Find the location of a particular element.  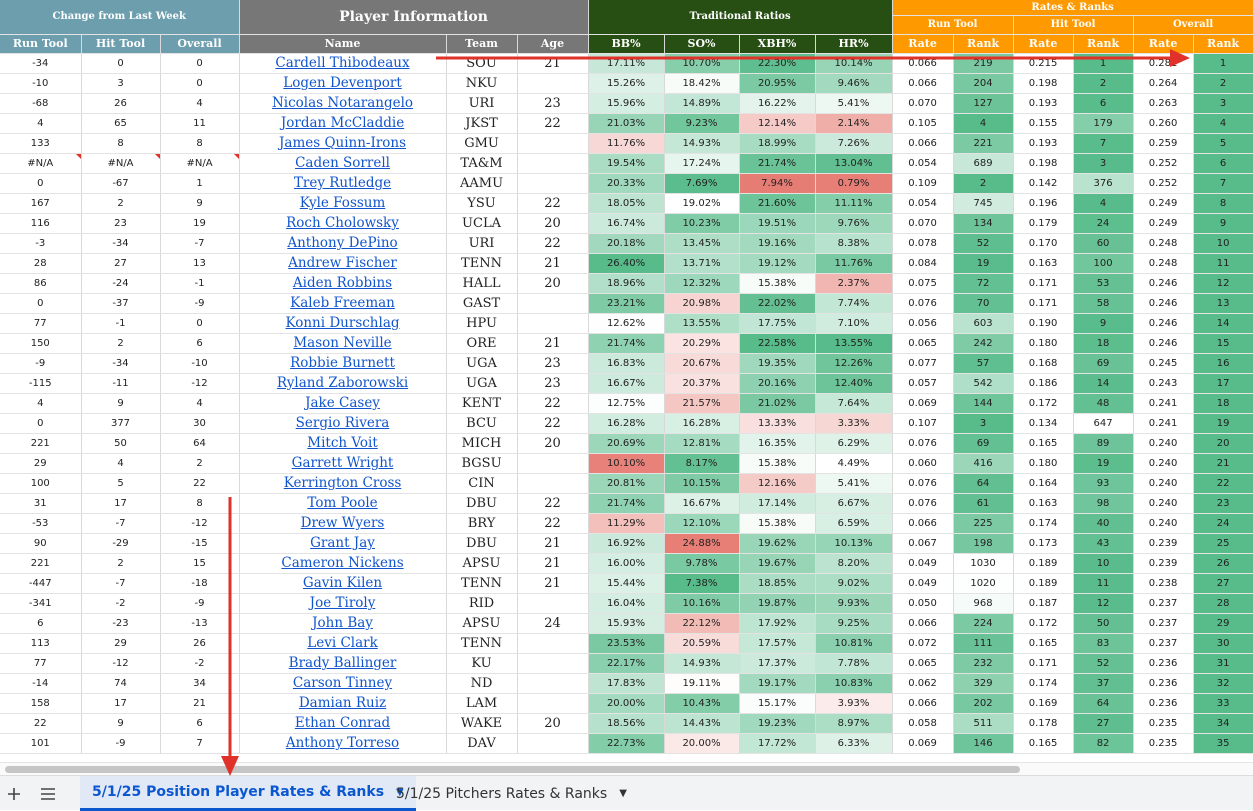

team-cell: NKU is located at coordinates (482, 83).